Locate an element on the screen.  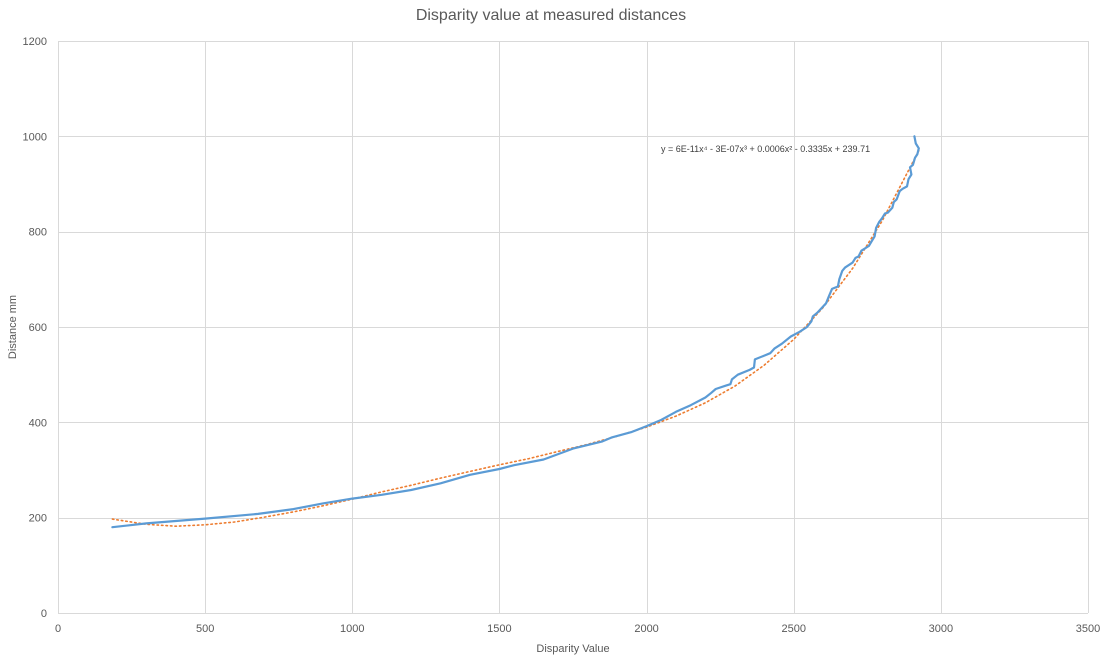
x-tick-label: 500 is located at coordinates (205, 629).